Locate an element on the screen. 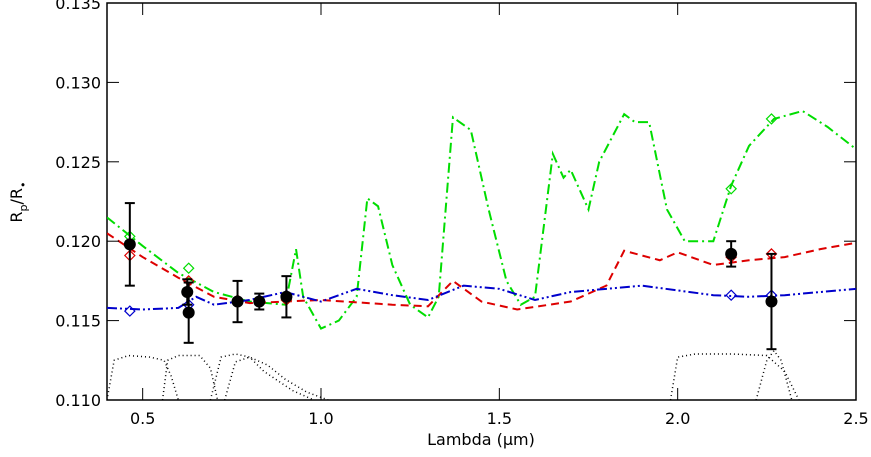 Image resolution: width=871 pixels, height=457 pixels. x-axis-label: Lambda (μm) is located at coordinates (481, 439).